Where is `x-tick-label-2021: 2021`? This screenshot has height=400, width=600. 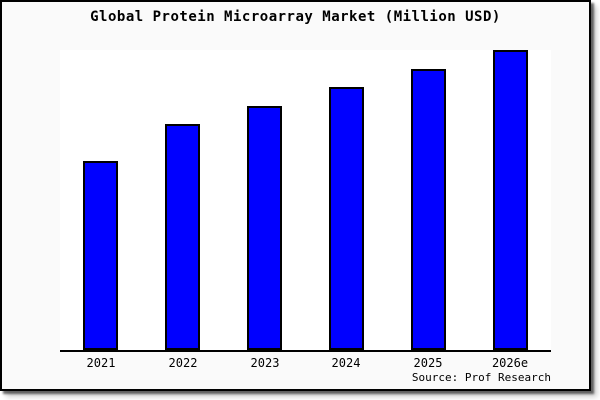
x-tick-label-2021: 2021 is located at coordinates (101, 363).